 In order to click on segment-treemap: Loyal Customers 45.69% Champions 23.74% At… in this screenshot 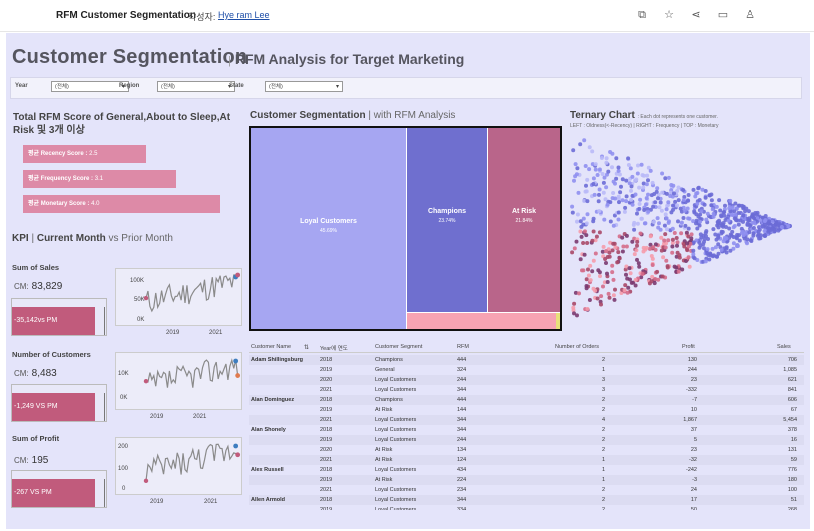, I will do `click(405, 228)`.